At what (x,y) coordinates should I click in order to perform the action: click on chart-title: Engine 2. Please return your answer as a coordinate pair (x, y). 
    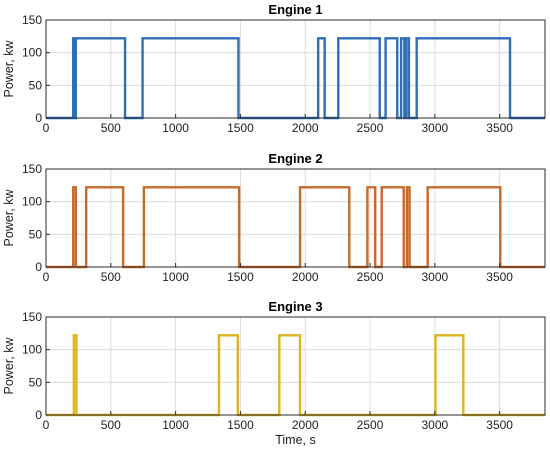
    Looking at the image, I should click on (295, 158).